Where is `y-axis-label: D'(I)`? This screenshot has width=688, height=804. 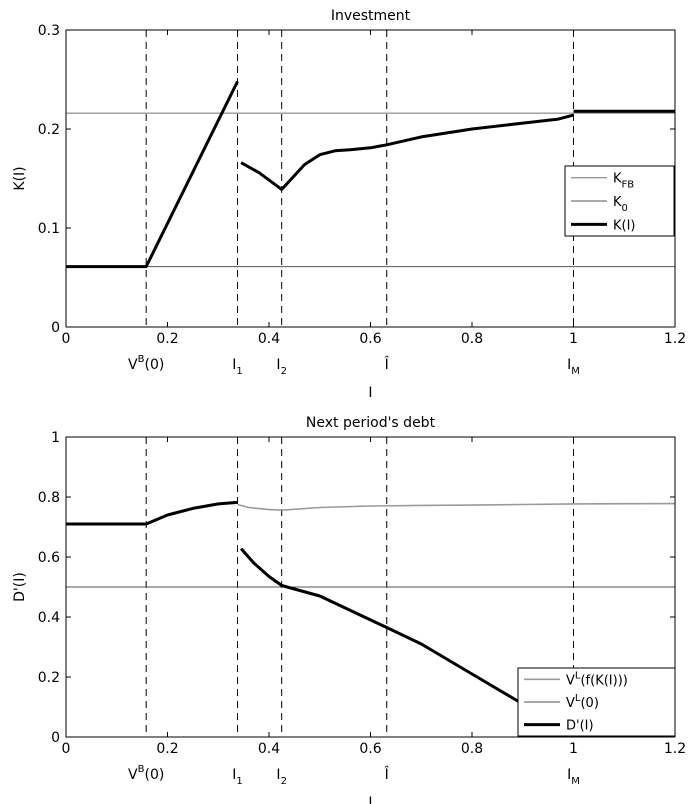 y-axis-label: D'(I) is located at coordinates (20, 587).